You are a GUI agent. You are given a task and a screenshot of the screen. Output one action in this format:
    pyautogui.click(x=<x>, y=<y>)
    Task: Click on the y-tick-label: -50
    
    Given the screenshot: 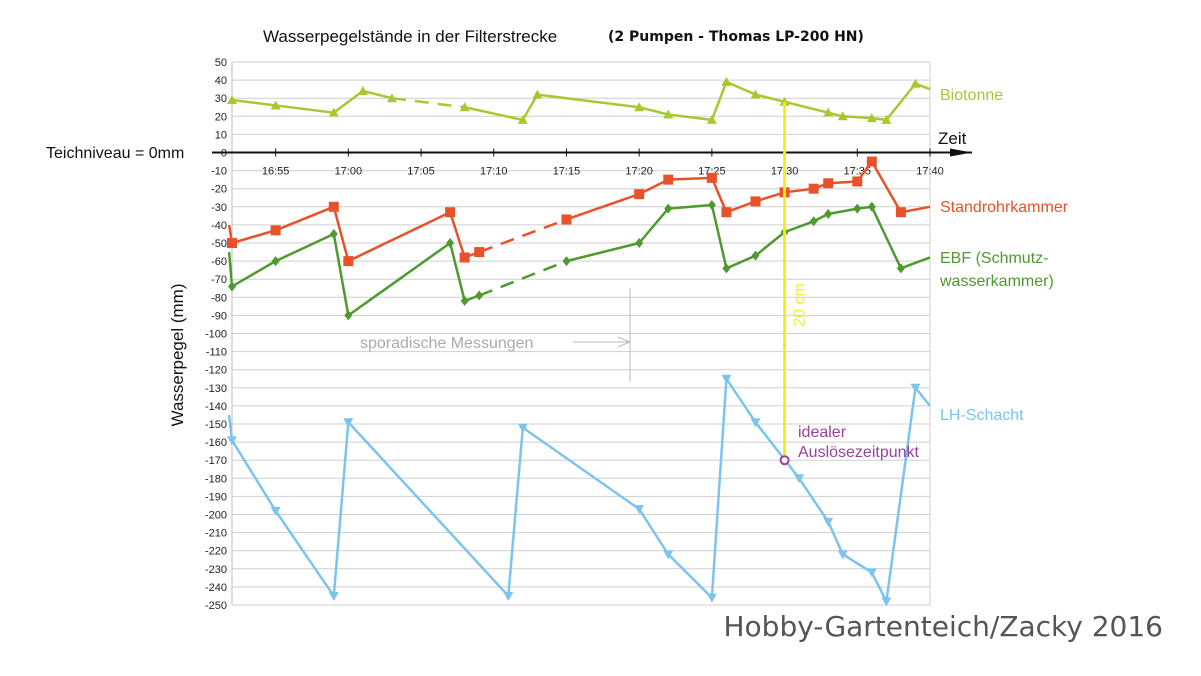 What is the action you would take?
    pyautogui.click(x=219, y=244)
    